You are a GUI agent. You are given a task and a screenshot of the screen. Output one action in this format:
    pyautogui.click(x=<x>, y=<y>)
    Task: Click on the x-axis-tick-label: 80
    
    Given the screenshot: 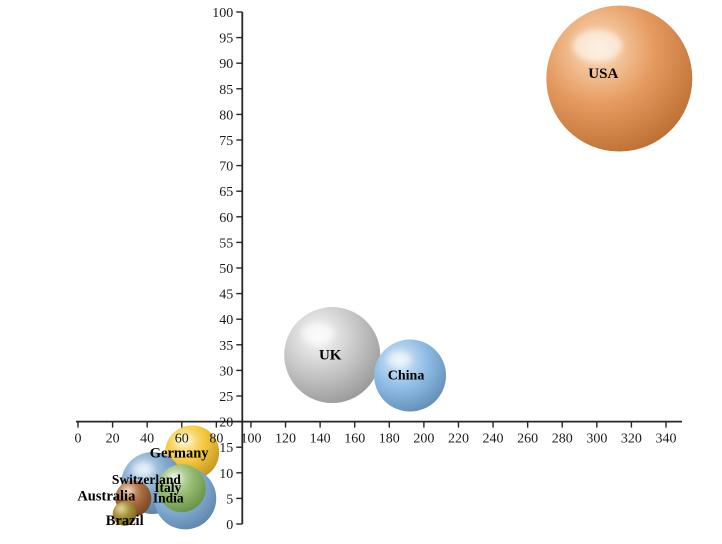 What is the action you would take?
    pyautogui.click(x=216, y=439)
    